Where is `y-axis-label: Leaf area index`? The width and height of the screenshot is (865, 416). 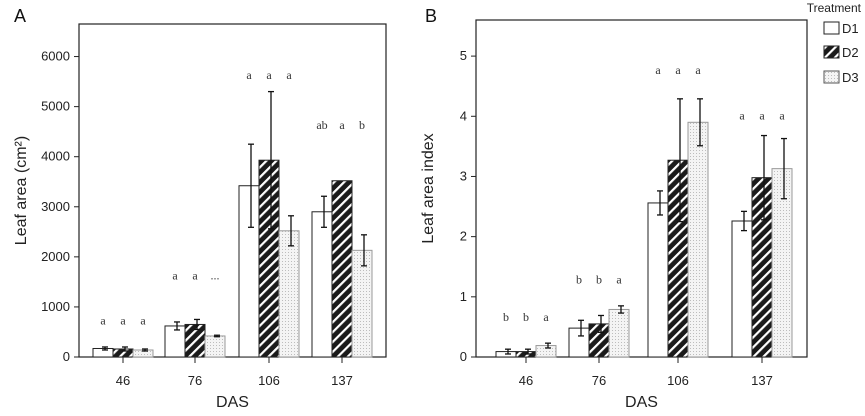
y-axis-label: Leaf area index is located at coordinates (428, 188).